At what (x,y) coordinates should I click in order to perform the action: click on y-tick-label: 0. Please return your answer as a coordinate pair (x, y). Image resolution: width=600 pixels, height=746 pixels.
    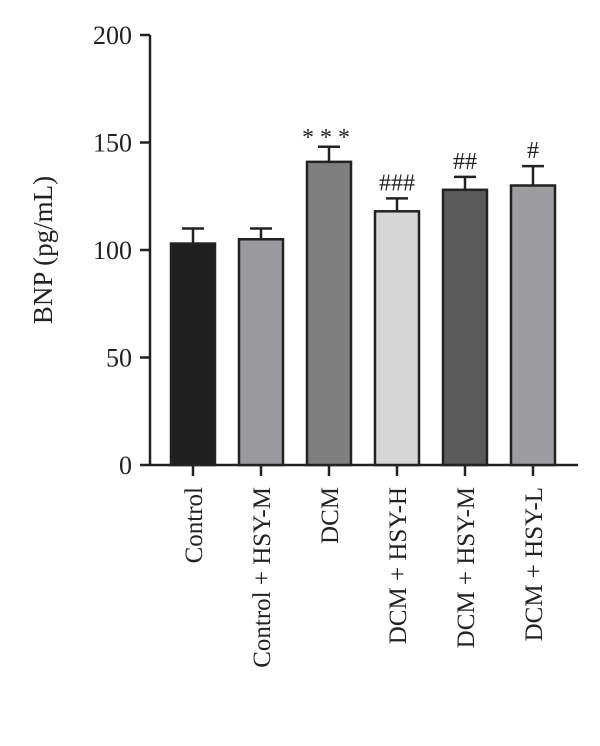
    Looking at the image, I should click on (125, 465).